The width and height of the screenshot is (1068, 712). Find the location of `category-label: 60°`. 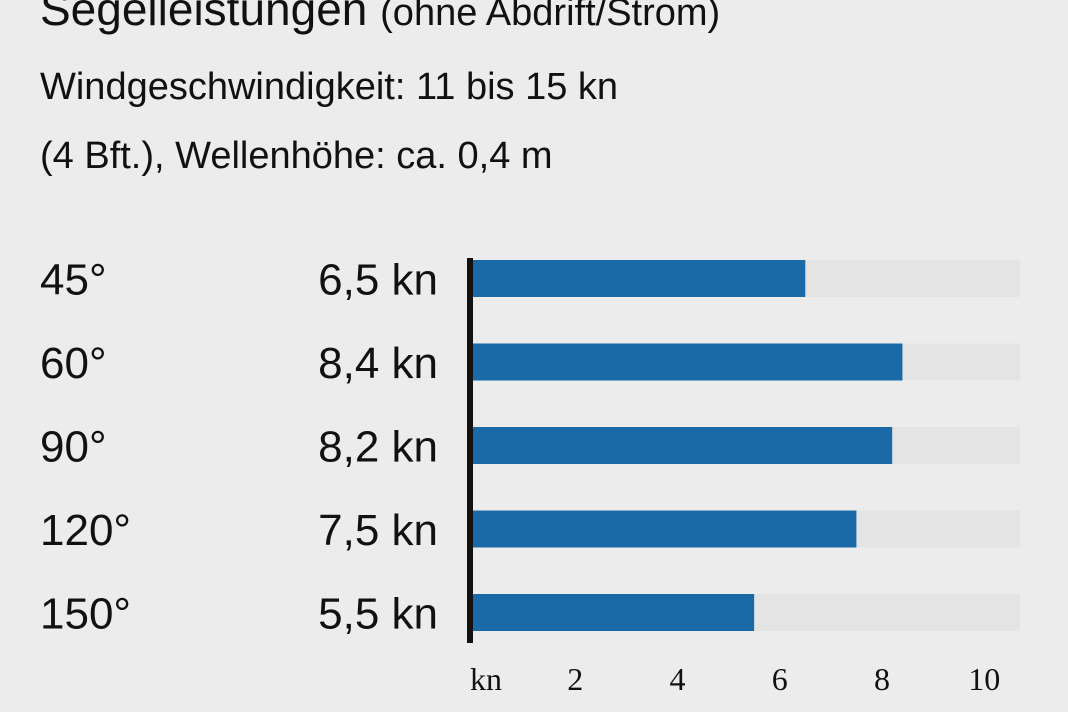

category-label: 60° is located at coordinates (73, 363).